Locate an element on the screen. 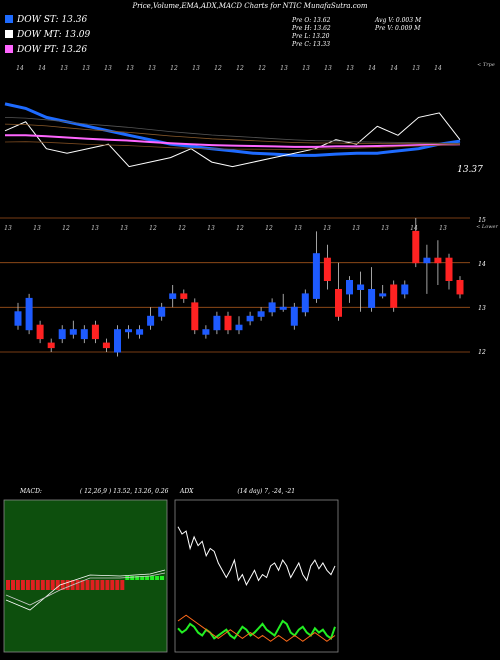  candle-tick-label: 14 is located at coordinates (414, 228).